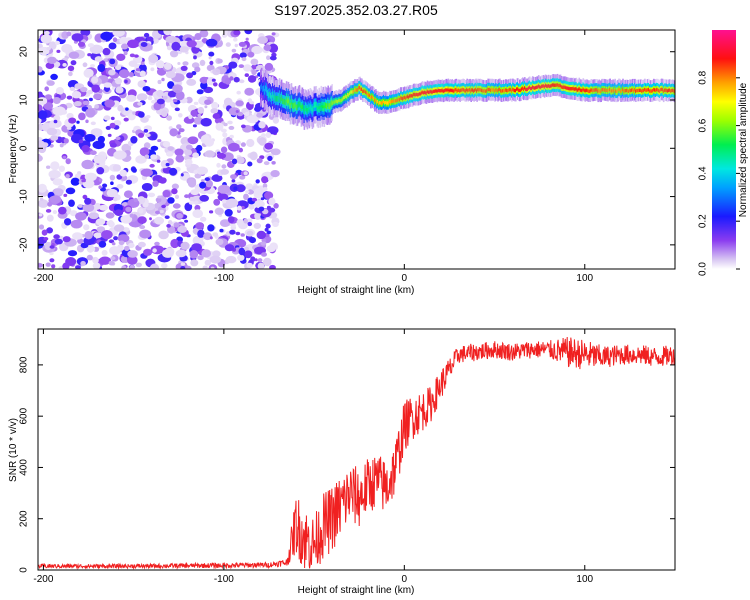  What do you see at coordinates (719, 173) in the screenshot?
I see `colorbar-ticks: 0.0 0.2 0.4 0.6 0.8` at bounding box center [719, 173].